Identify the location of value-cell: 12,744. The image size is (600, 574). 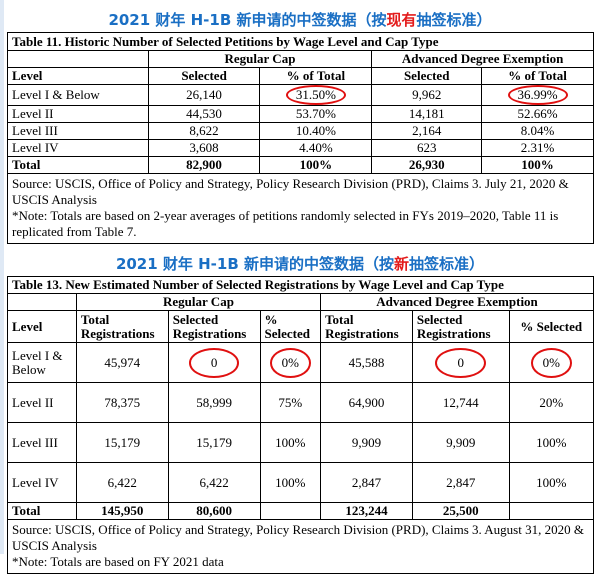
(460, 402).